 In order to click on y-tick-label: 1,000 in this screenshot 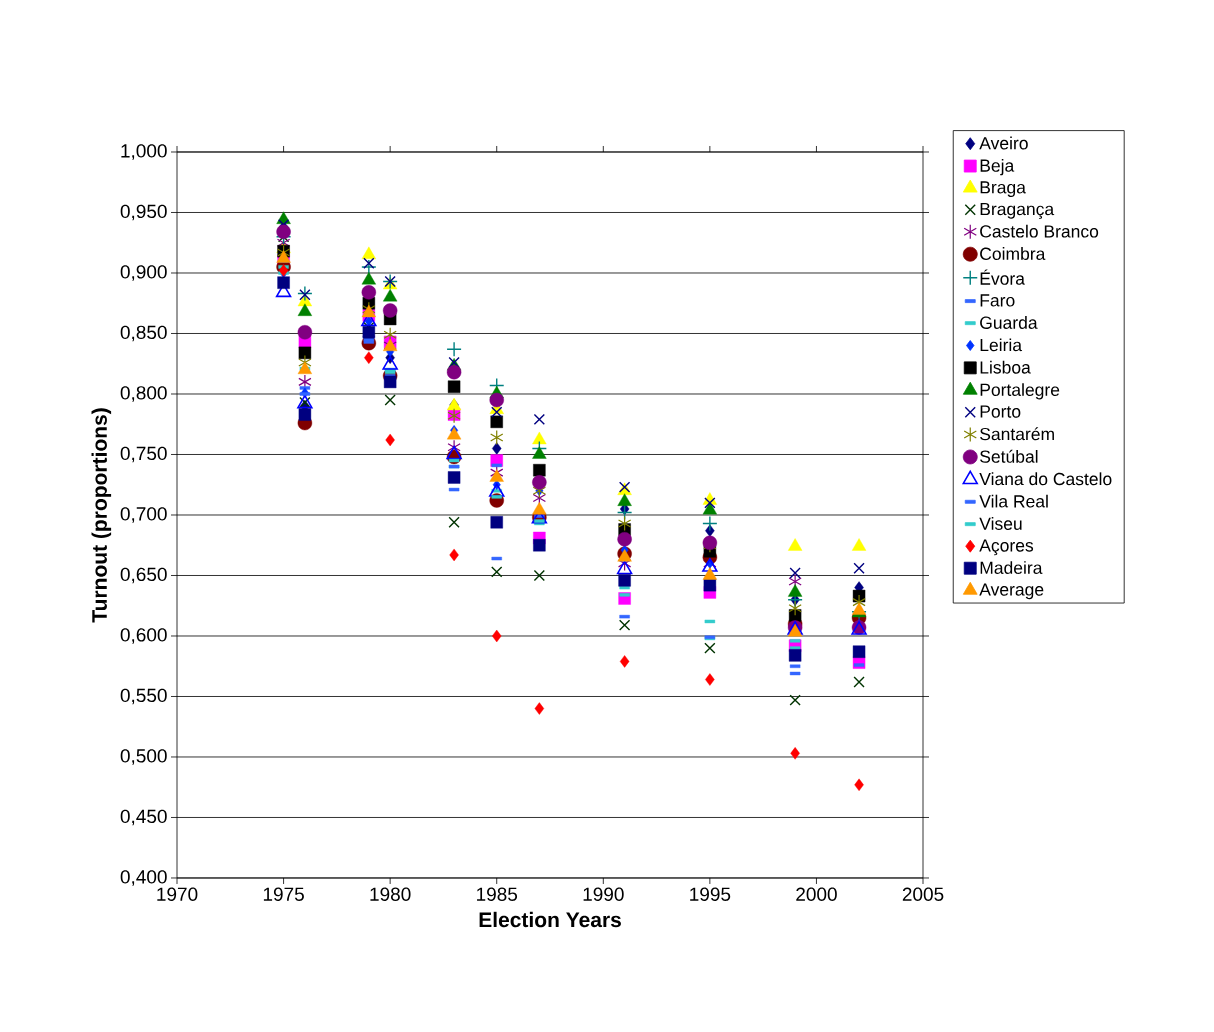, I will do `click(144, 152)`.